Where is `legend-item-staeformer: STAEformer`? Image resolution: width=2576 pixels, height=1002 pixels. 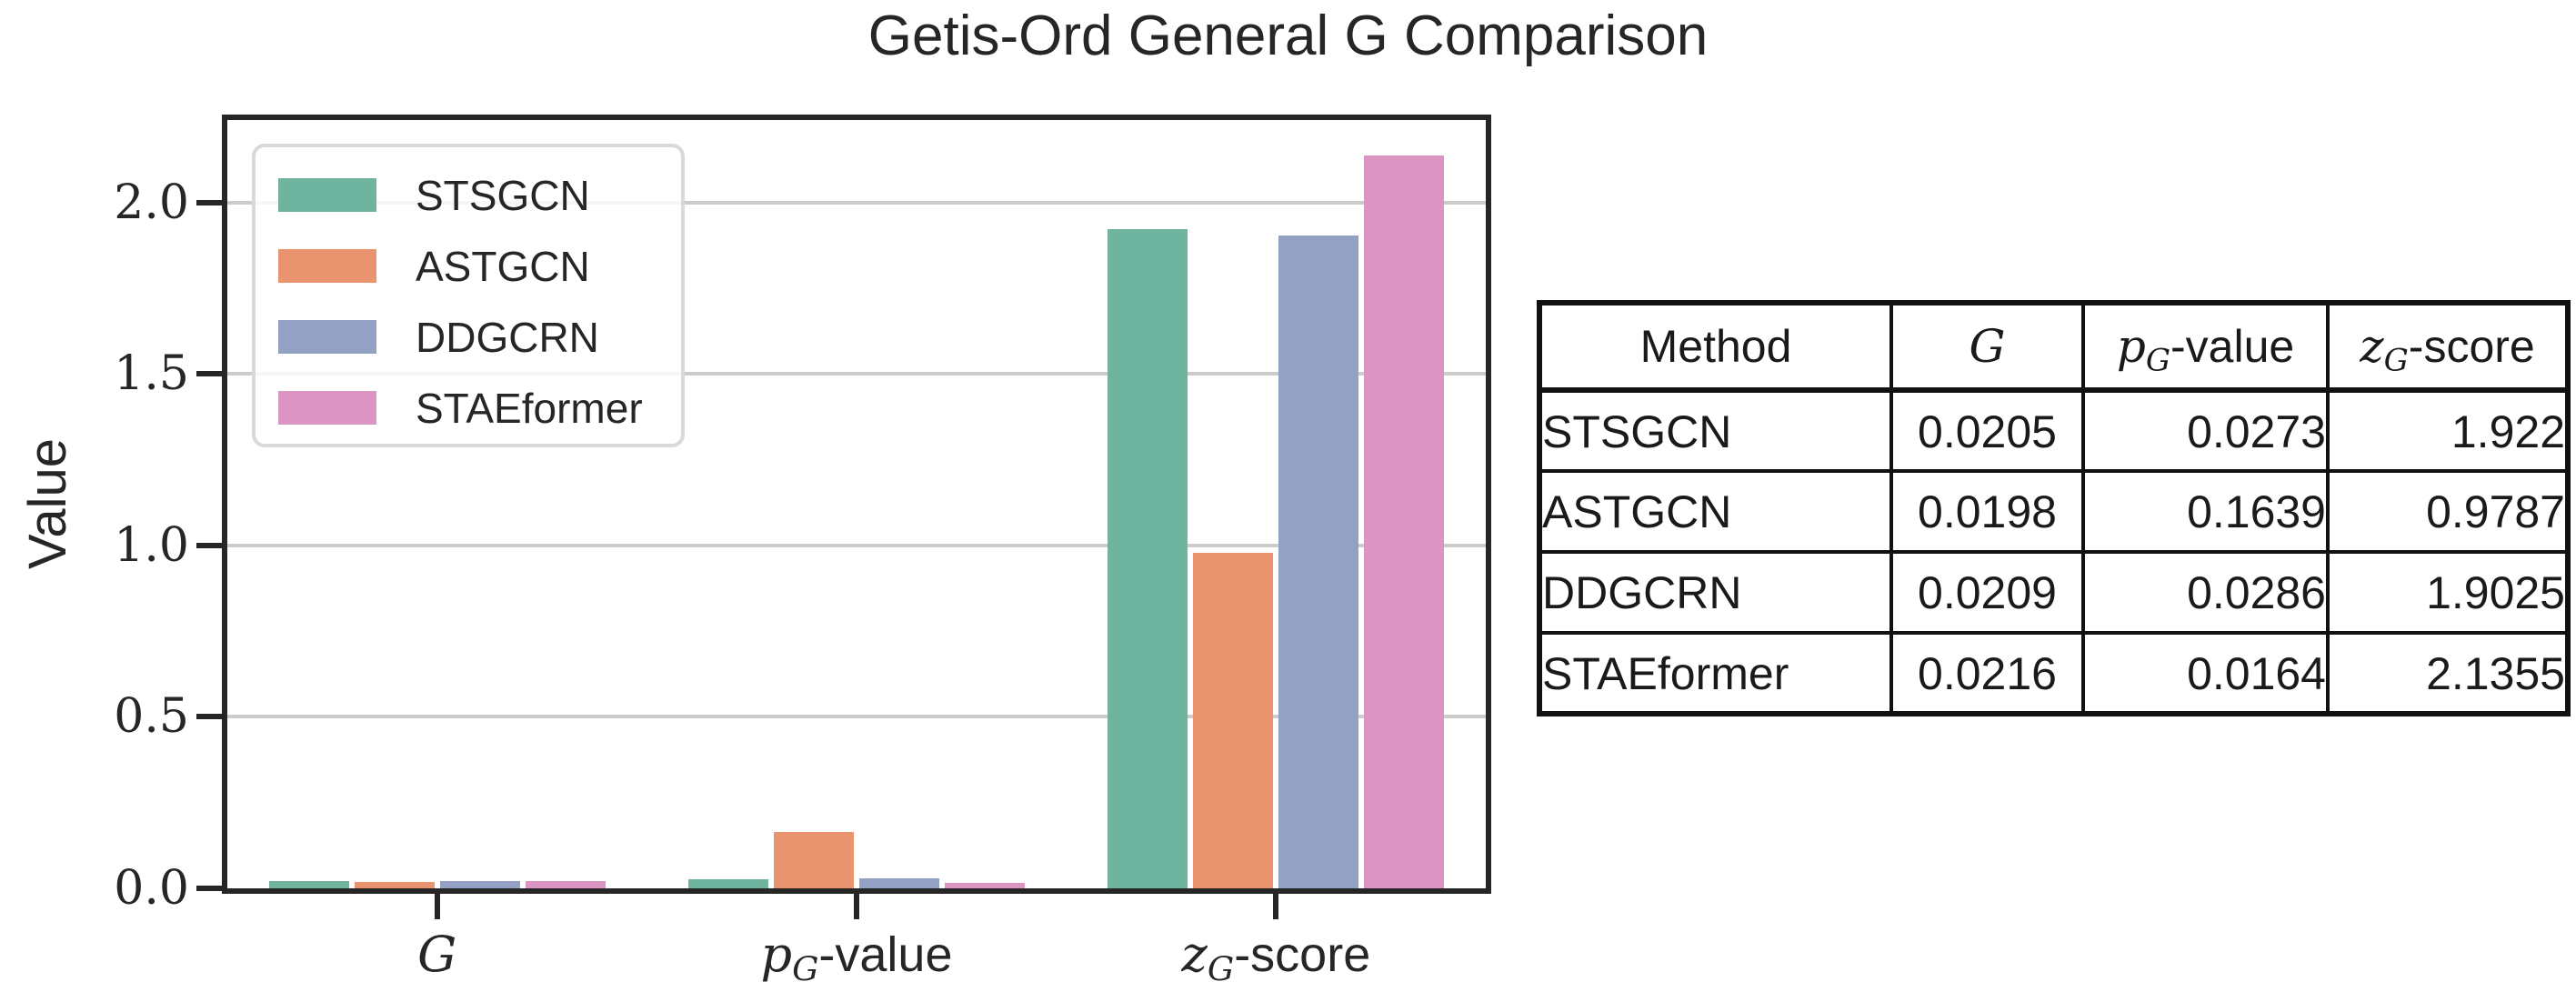 legend-item-staeformer: STAEformer is located at coordinates (468, 409).